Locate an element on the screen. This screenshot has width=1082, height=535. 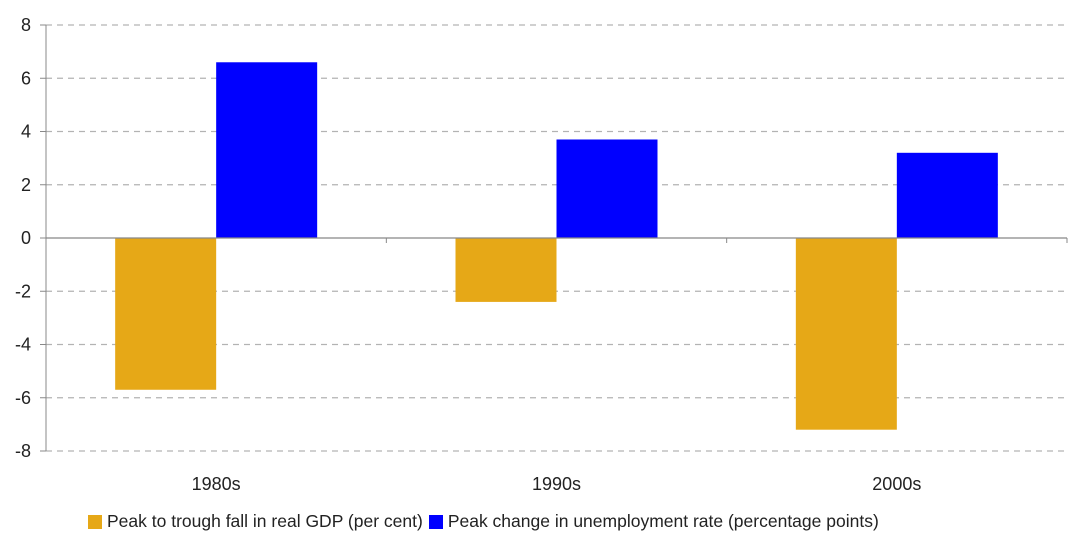
bar-gdp-1990s is located at coordinates (506, 270).